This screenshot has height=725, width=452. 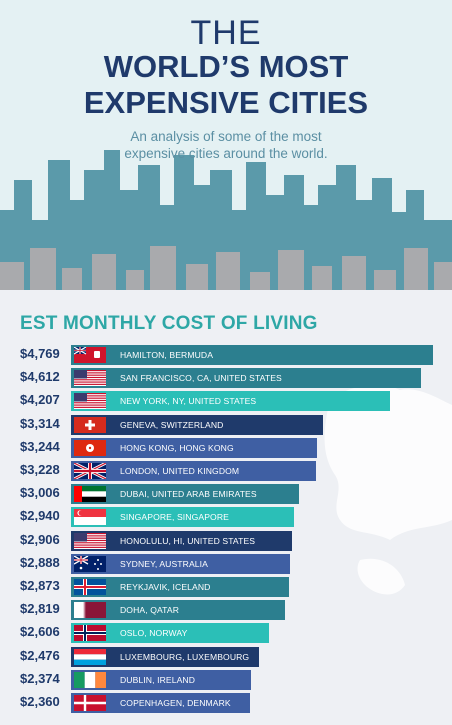 I want to click on bar-row: $4,769 HAMILTON, BERMUDA, so click(x=226, y=355).